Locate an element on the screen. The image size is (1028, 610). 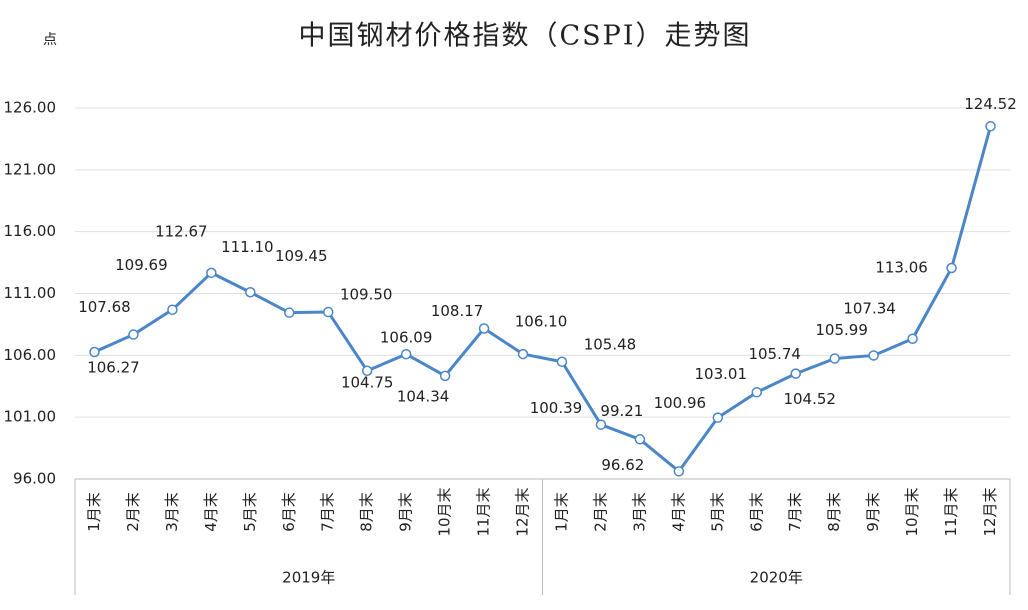
data-label: 109.45 is located at coordinates (301, 256).